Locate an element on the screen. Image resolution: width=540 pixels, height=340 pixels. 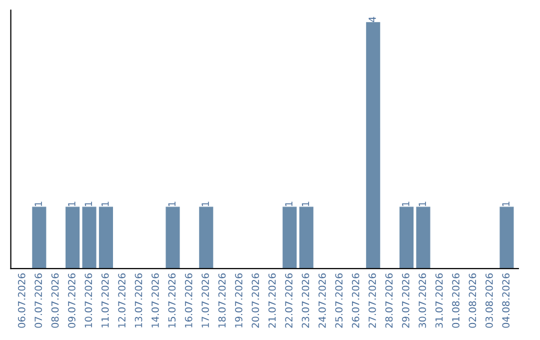
x-tick-label: 28.07.2026 is located at coordinates (389, 300).